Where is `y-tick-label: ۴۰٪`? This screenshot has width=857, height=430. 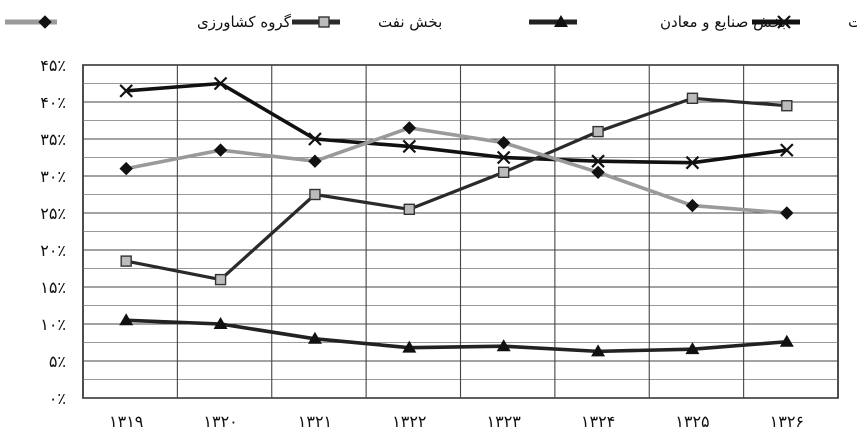 y-tick-label: ۴۰٪ is located at coordinates (53, 102).